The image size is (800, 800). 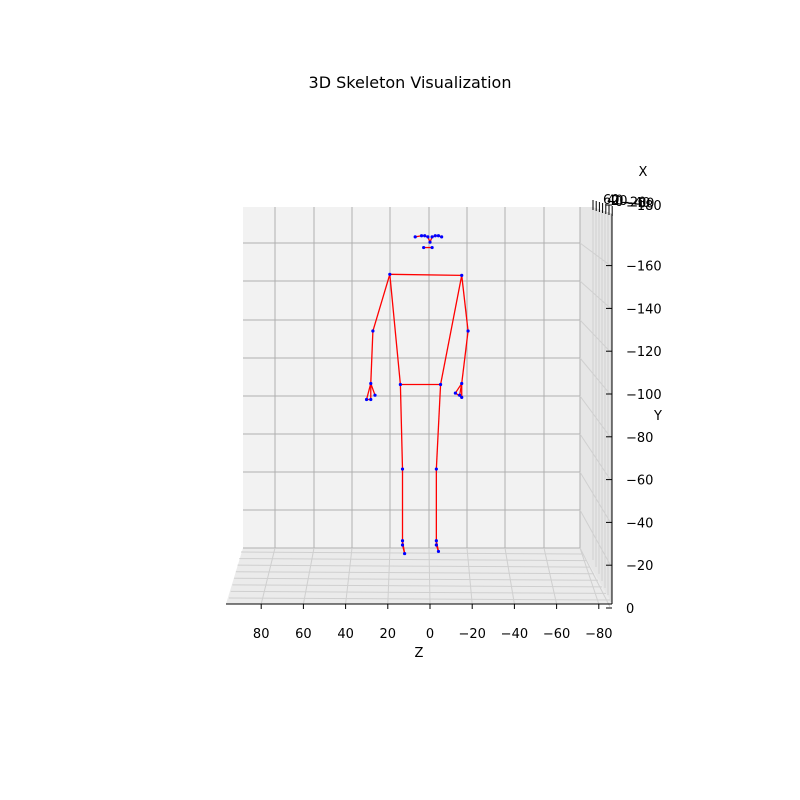 I want to click on z-tick-label: 80, so click(x=261, y=634).